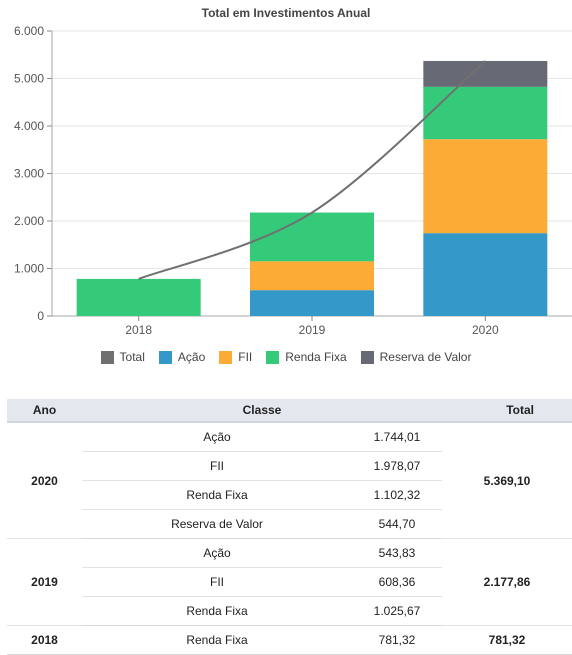 The width and height of the screenshot is (572, 655). What do you see at coordinates (217, 524) in the screenshot?
I see `cell-classe: Reserva de Valor` at bounding box center [217, 524].